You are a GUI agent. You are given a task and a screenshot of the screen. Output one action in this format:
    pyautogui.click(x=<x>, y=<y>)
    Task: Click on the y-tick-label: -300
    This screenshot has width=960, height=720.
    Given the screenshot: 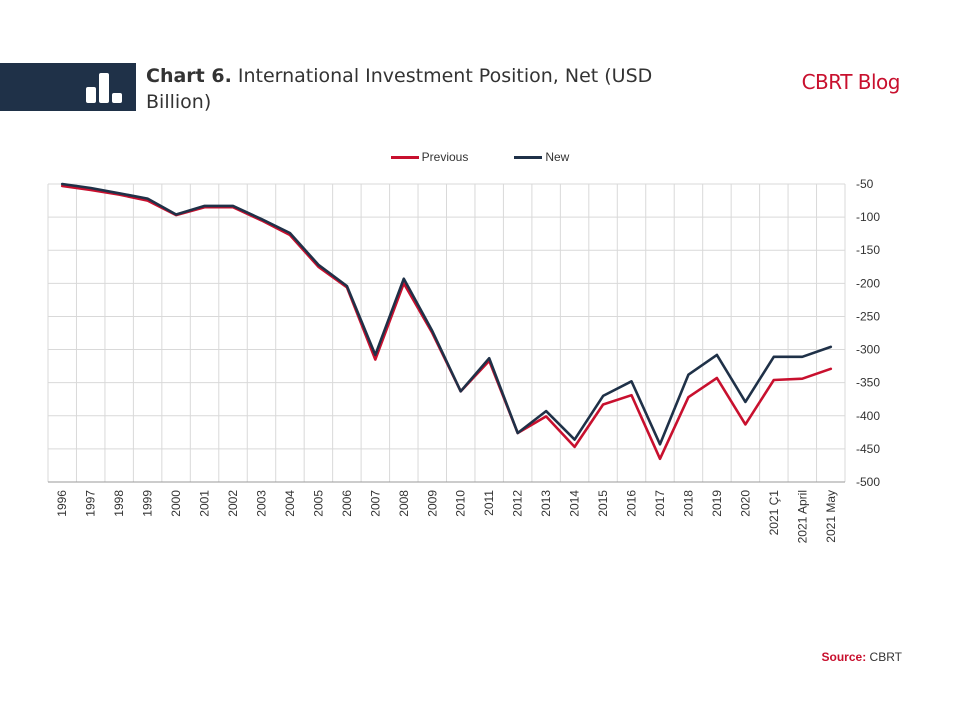 What is the action you would take?
    pyautogui.click(x=868, y=350)
    